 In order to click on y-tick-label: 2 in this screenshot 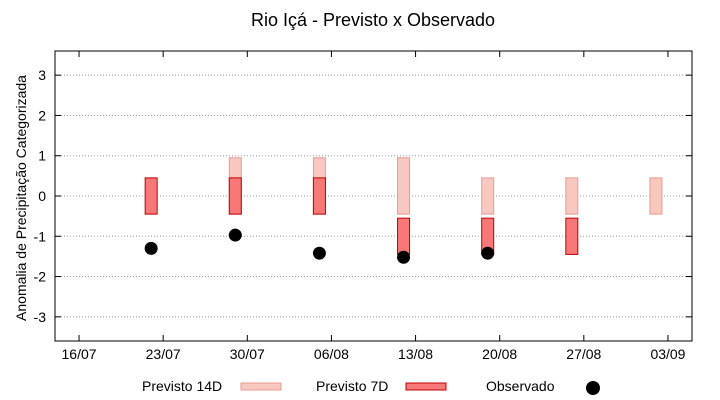, I will do `click(42, 115)`.